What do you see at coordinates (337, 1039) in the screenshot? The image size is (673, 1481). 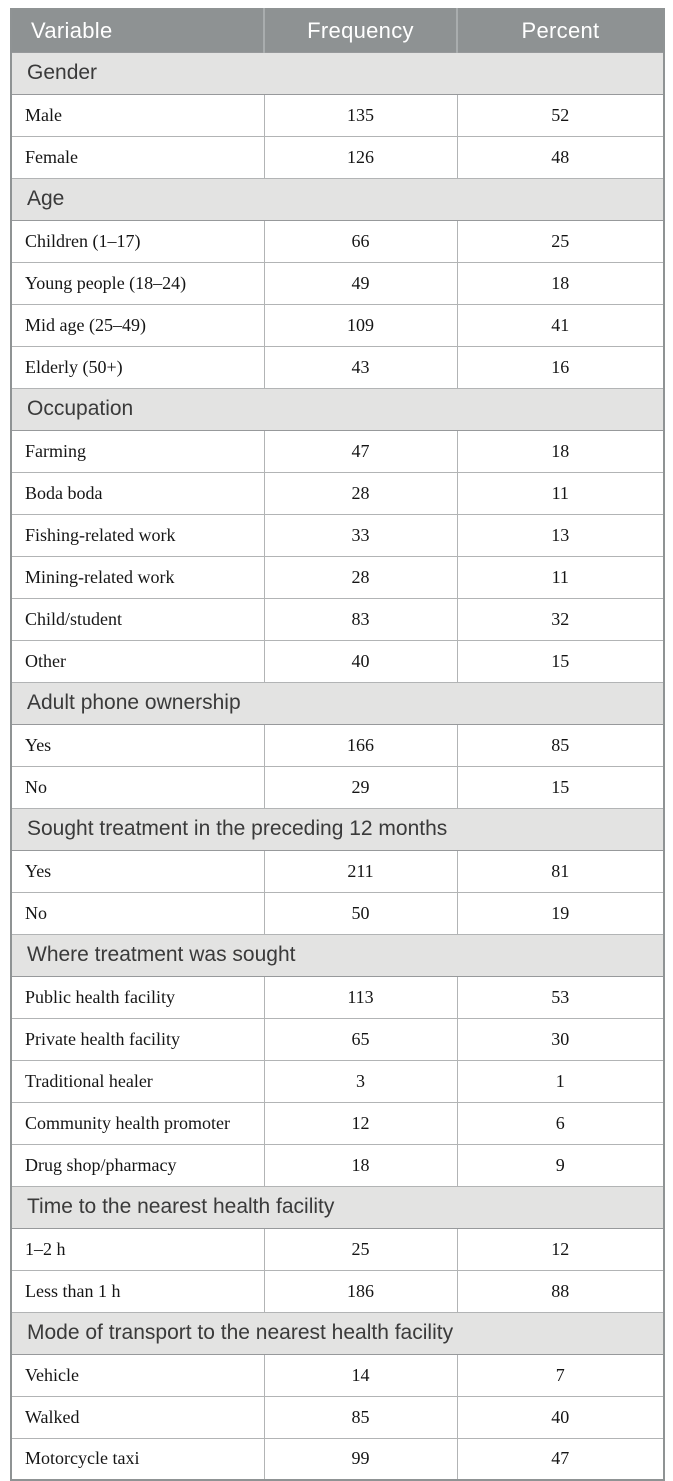 I see `table-row: Private health facility 65 30` at bounding box center [337, 1039].